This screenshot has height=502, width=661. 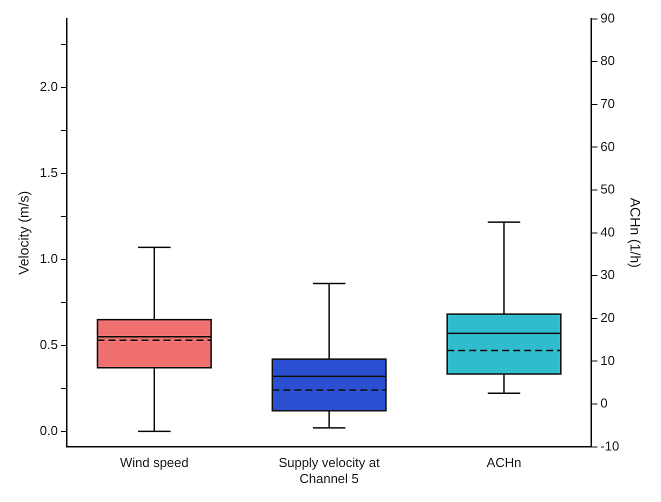 What do you see at coordinates (49, 258) in the screenshot?
I see `y-tick-label: 1.0` at bounding box center [49, 258].